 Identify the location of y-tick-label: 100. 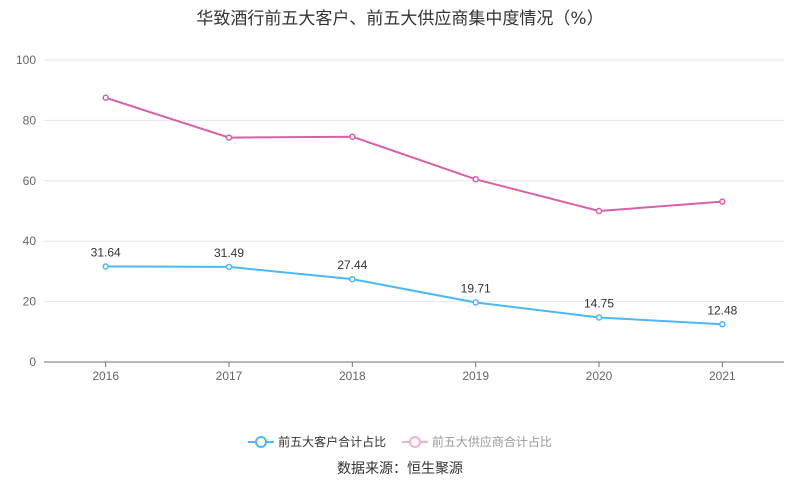
(26, 60).